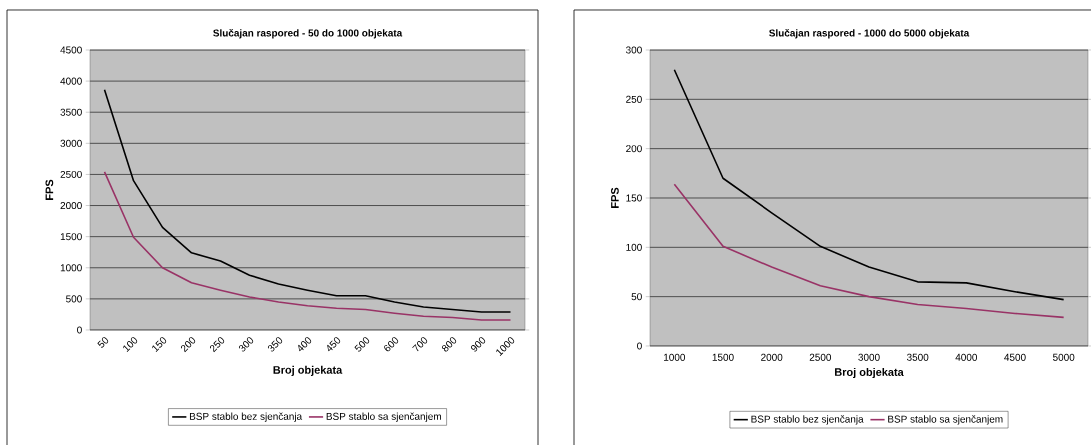 The image size is (1091, 445). What do you see at coordinates (869, 357) in the screenshot?
I see `x-tick-label: 3000` at bounding box center [869, 357].